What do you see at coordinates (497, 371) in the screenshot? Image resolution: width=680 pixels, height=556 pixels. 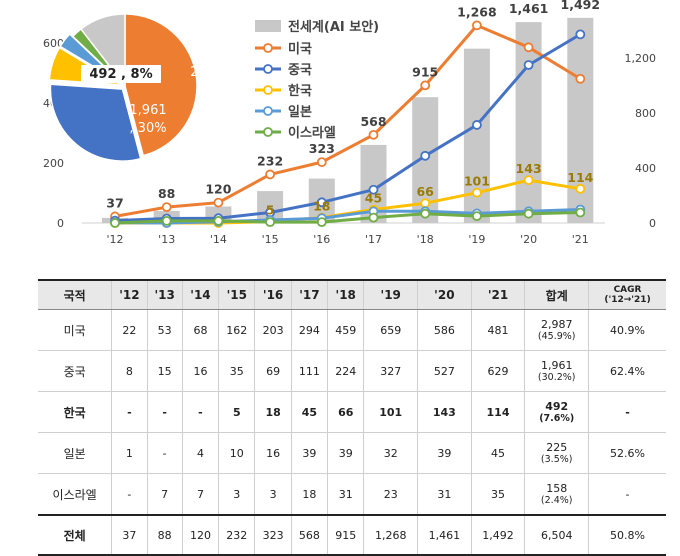 I see `table-cell: 629` at bounding box center [497, 371].